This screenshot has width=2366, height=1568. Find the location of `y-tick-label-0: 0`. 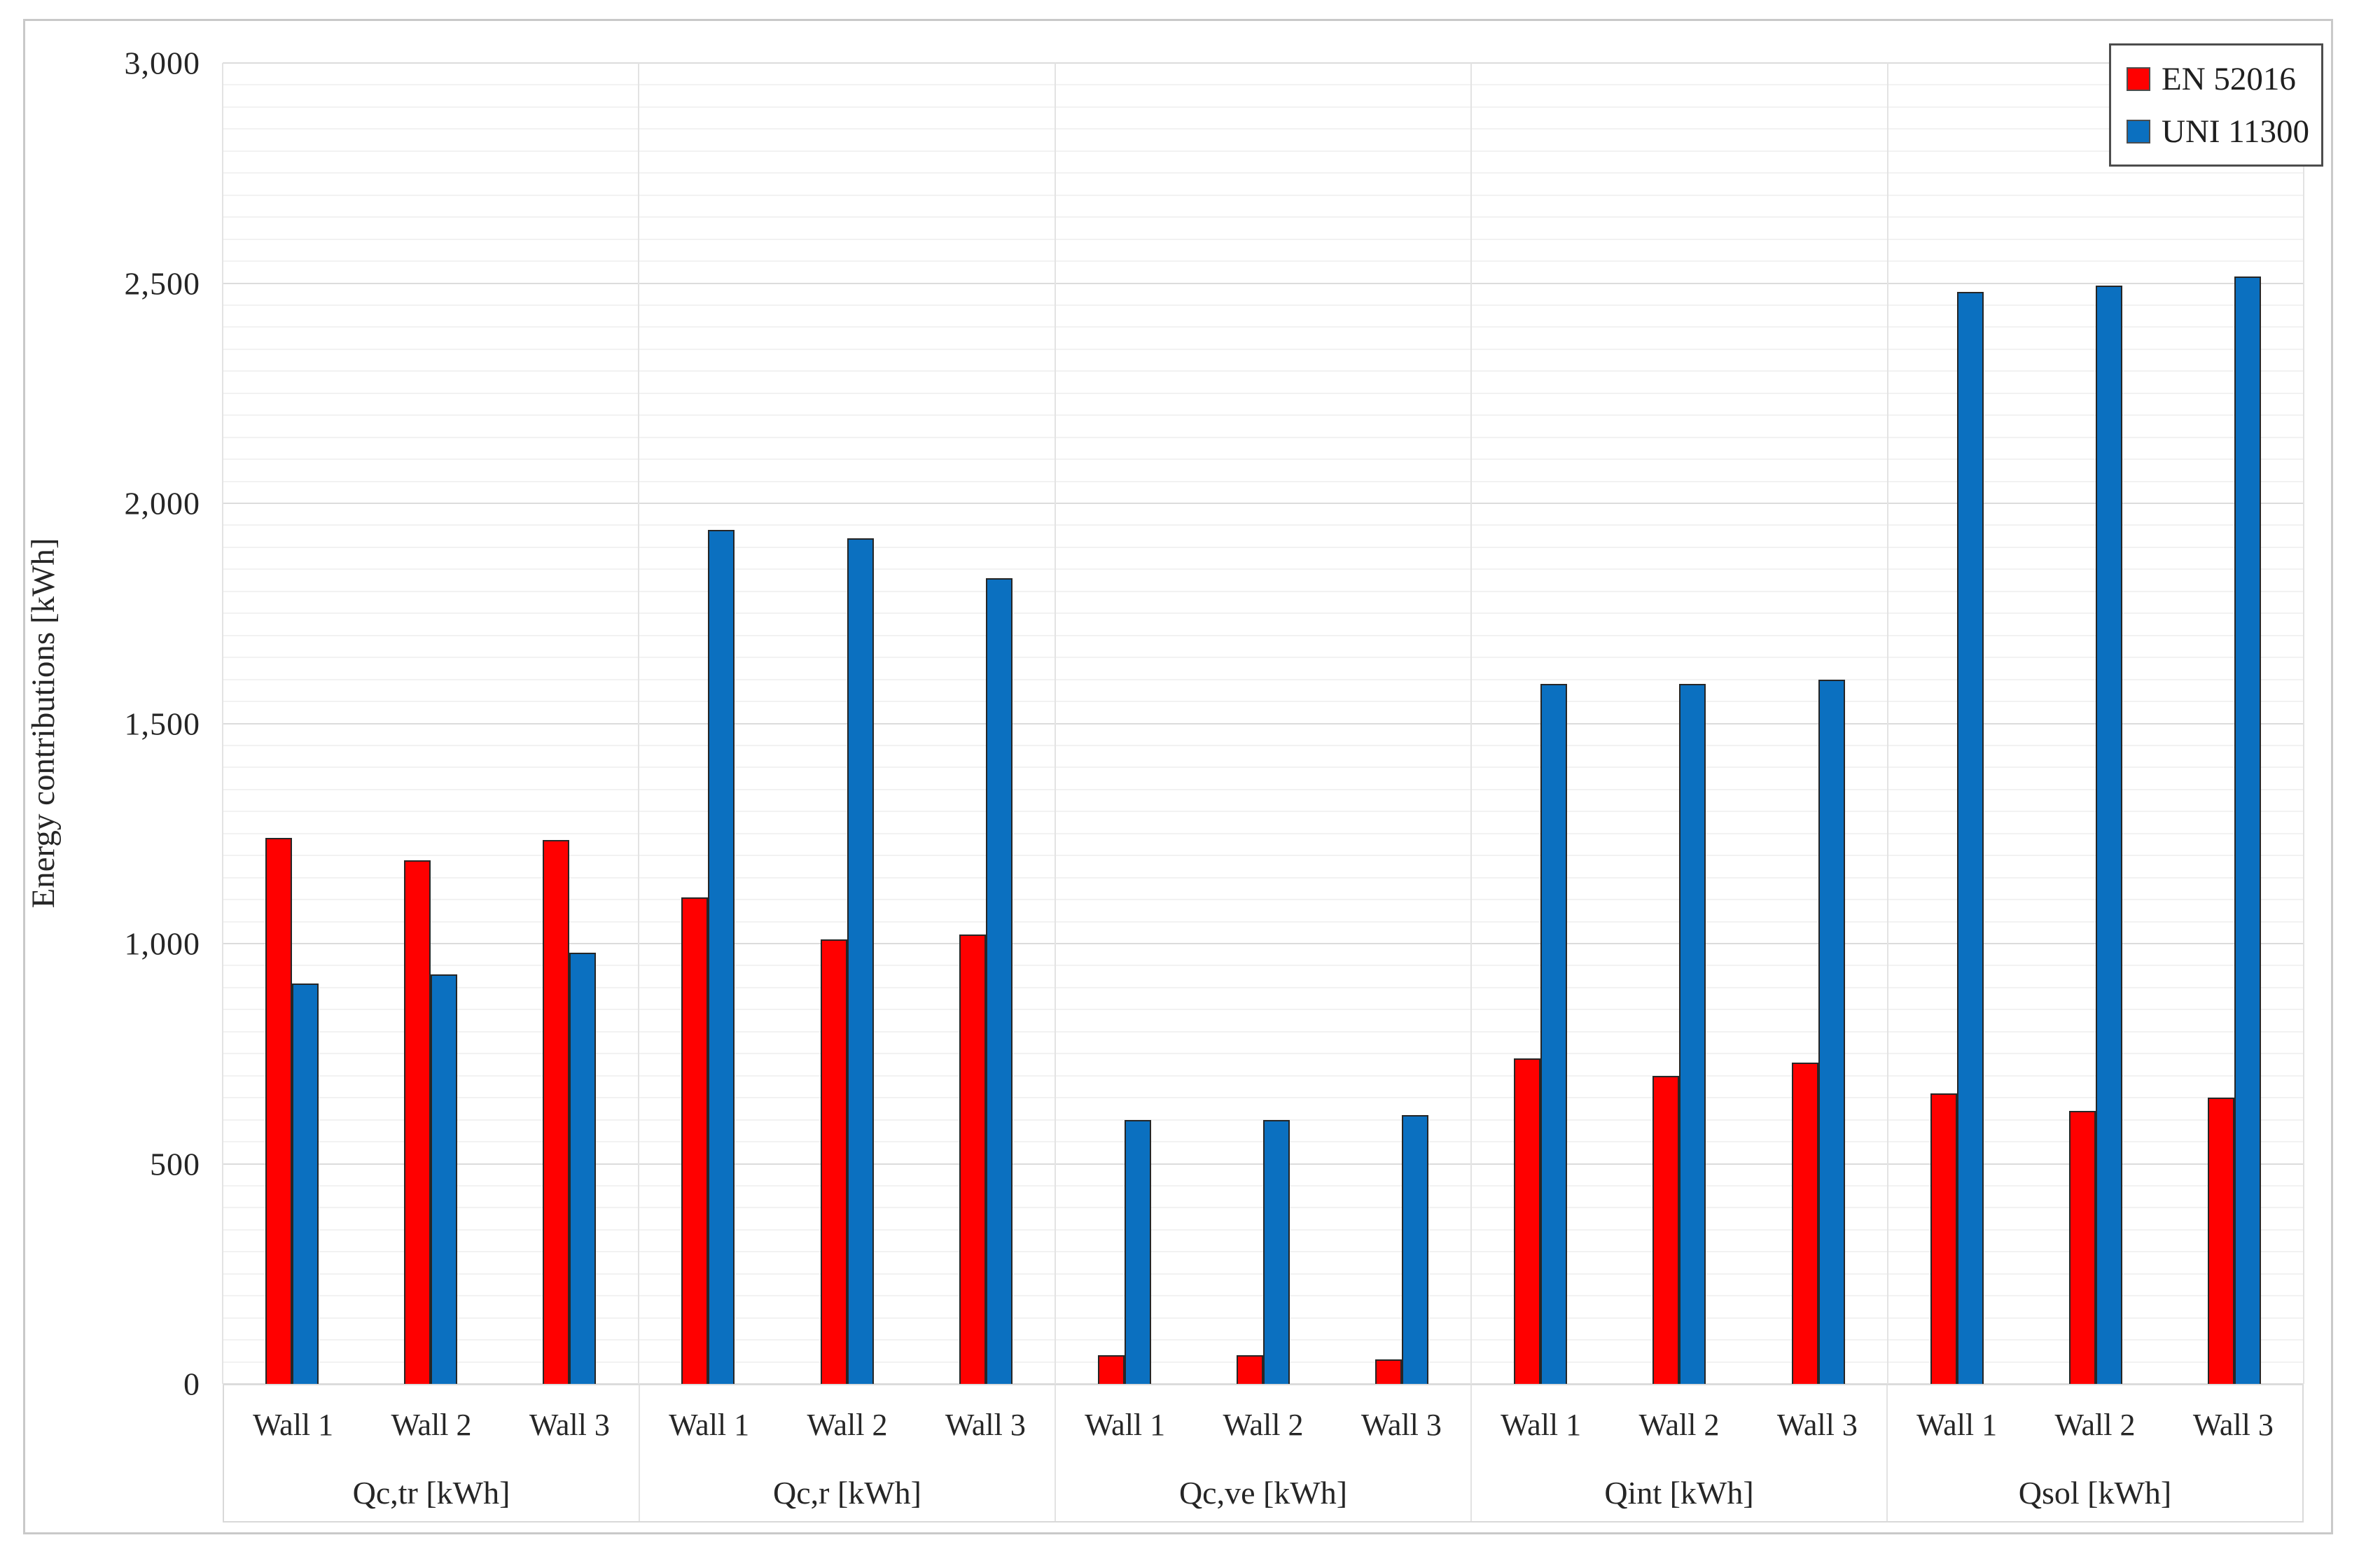

y-tick-label-0: 0 is located at coordinates (191, 1384).